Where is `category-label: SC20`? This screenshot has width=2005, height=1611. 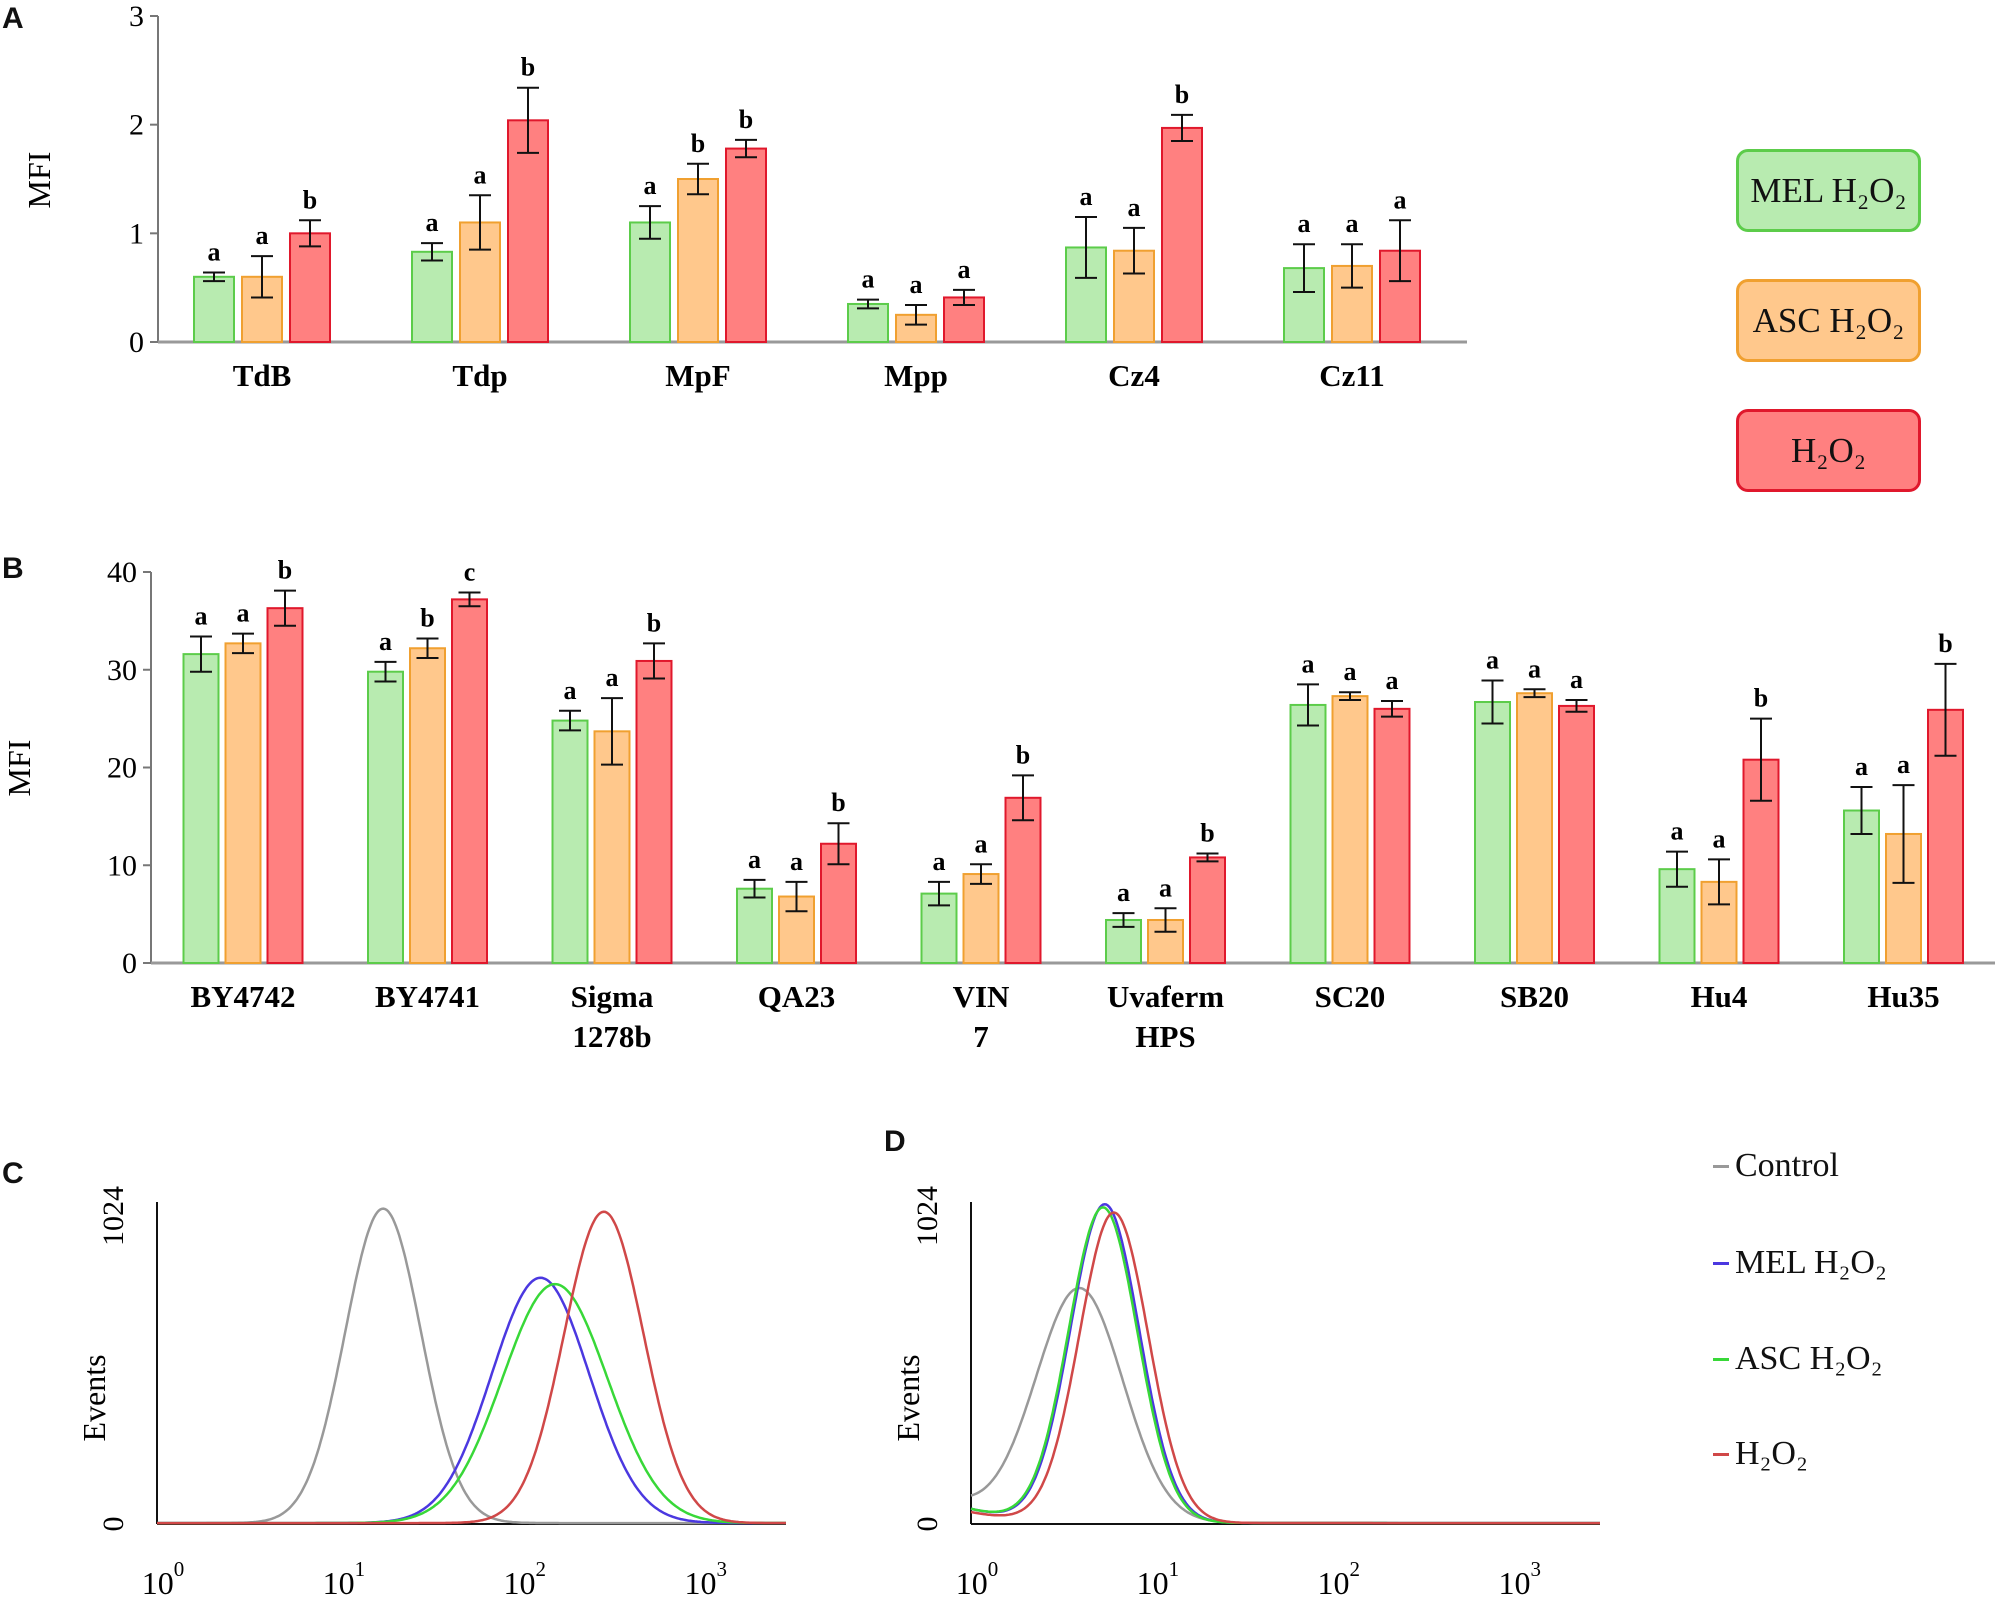 category-label: SC20 is located at coordinates (1350, 996).